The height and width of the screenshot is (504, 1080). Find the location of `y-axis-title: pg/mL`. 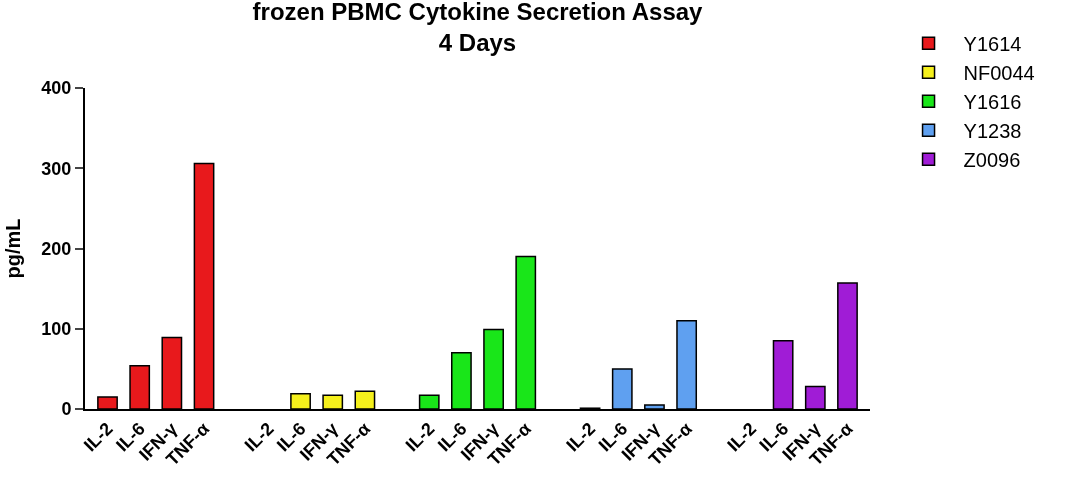

y-axis-title: pg/mL is located at coordinates (13, 248).